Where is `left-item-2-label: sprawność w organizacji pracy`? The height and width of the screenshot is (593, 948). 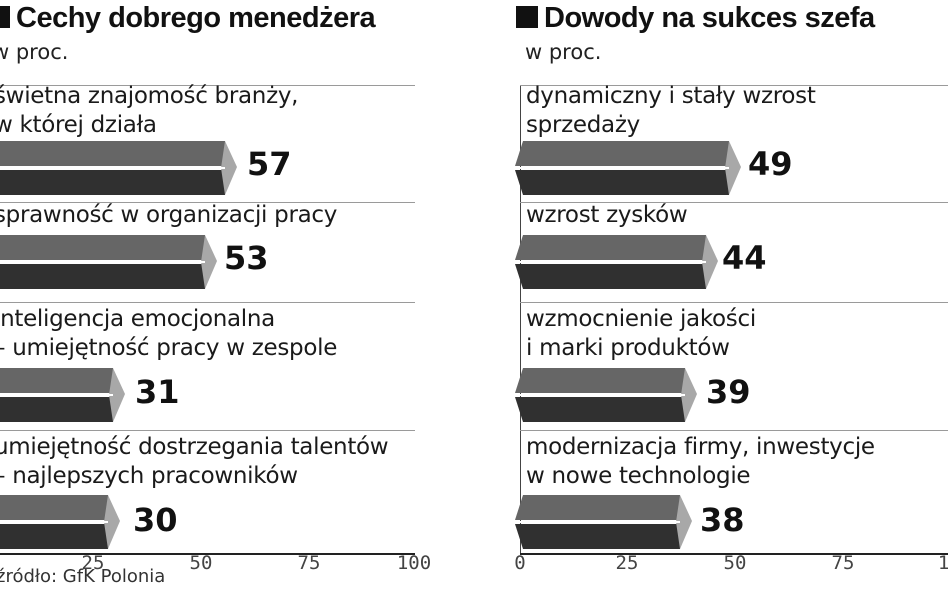
left-item-2-label: sprawność w organizacji pracy is located at coordinates (168, 215).